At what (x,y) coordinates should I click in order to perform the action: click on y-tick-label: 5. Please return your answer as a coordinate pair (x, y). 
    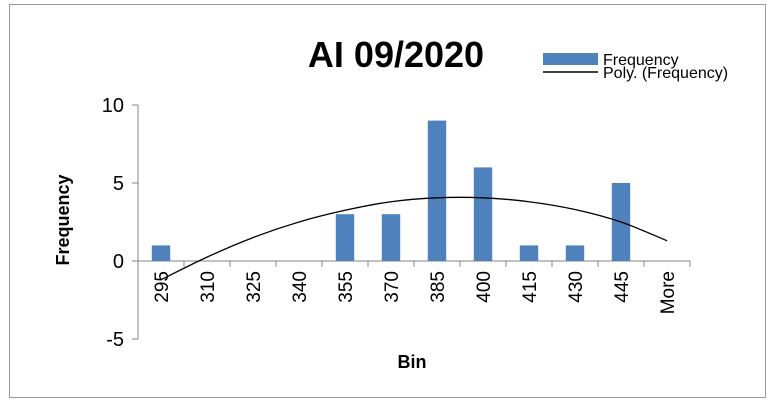
    Looking at the image, I should click on (118, 184).